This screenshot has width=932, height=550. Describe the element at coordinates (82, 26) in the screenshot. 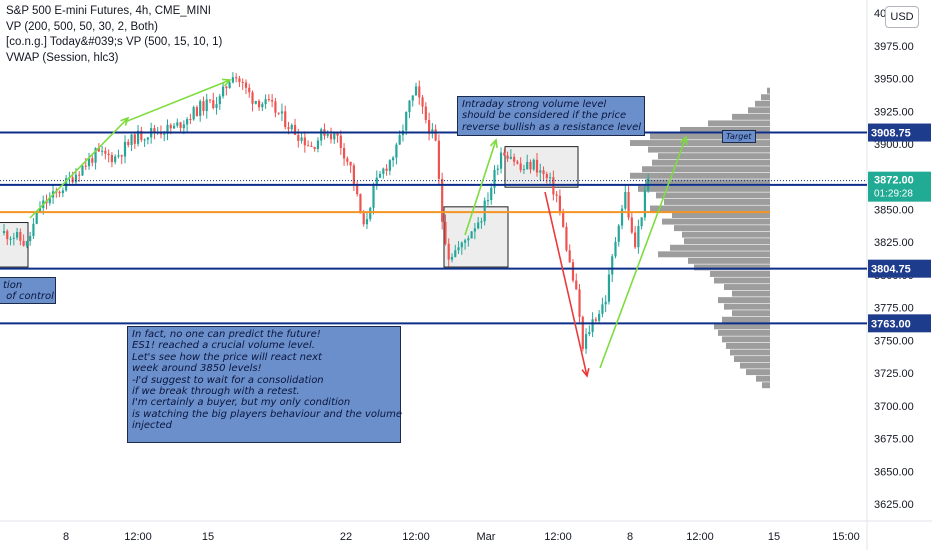

I see `indicator-vp: VP (200, 500, 50, 30, 2, Both)` at that location.